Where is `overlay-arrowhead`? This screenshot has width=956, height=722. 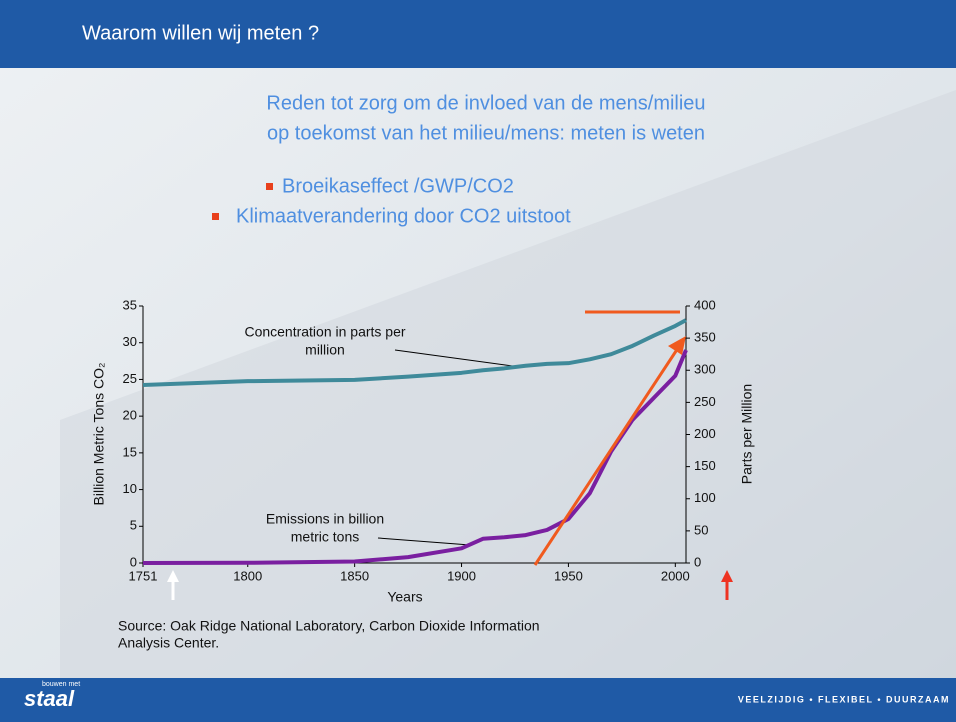
overlay-arrowhead is located at coordinates (677, 345).